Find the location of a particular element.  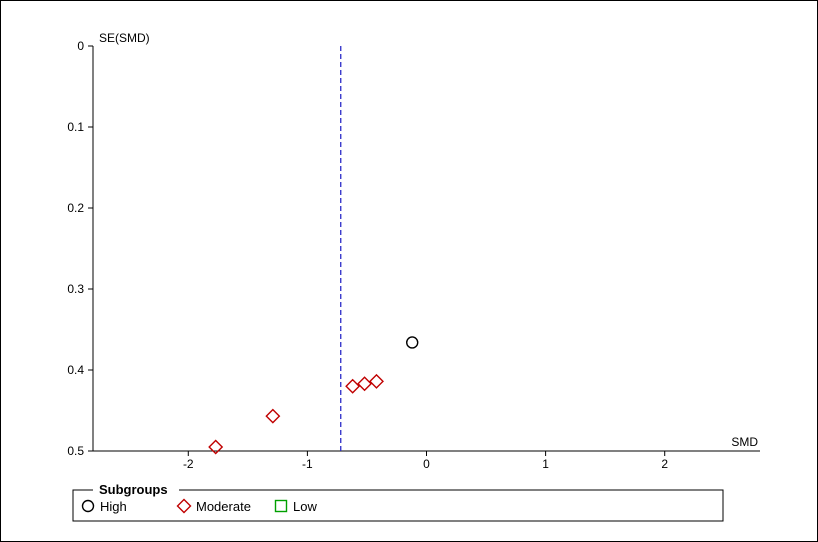

legend-marker-moderate is located at coordinates (184, 506).